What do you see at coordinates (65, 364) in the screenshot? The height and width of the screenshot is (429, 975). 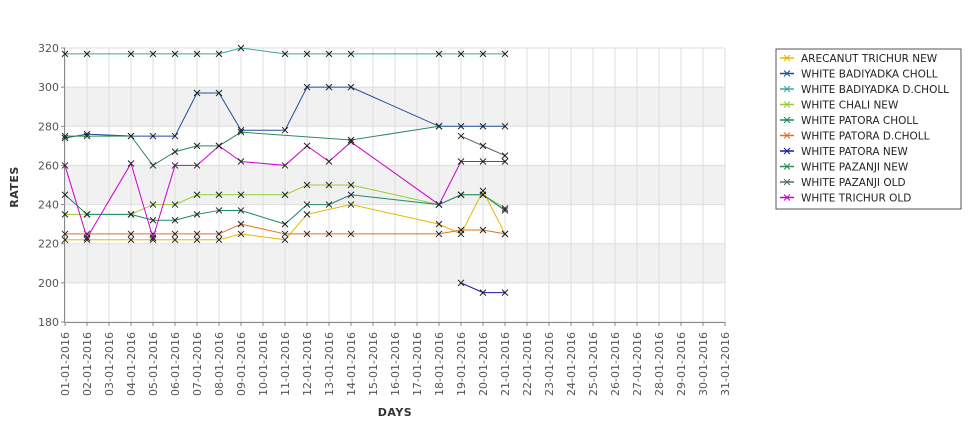 I see `x-tick-label: 01-01-2016` at bounding box center [65, 364].